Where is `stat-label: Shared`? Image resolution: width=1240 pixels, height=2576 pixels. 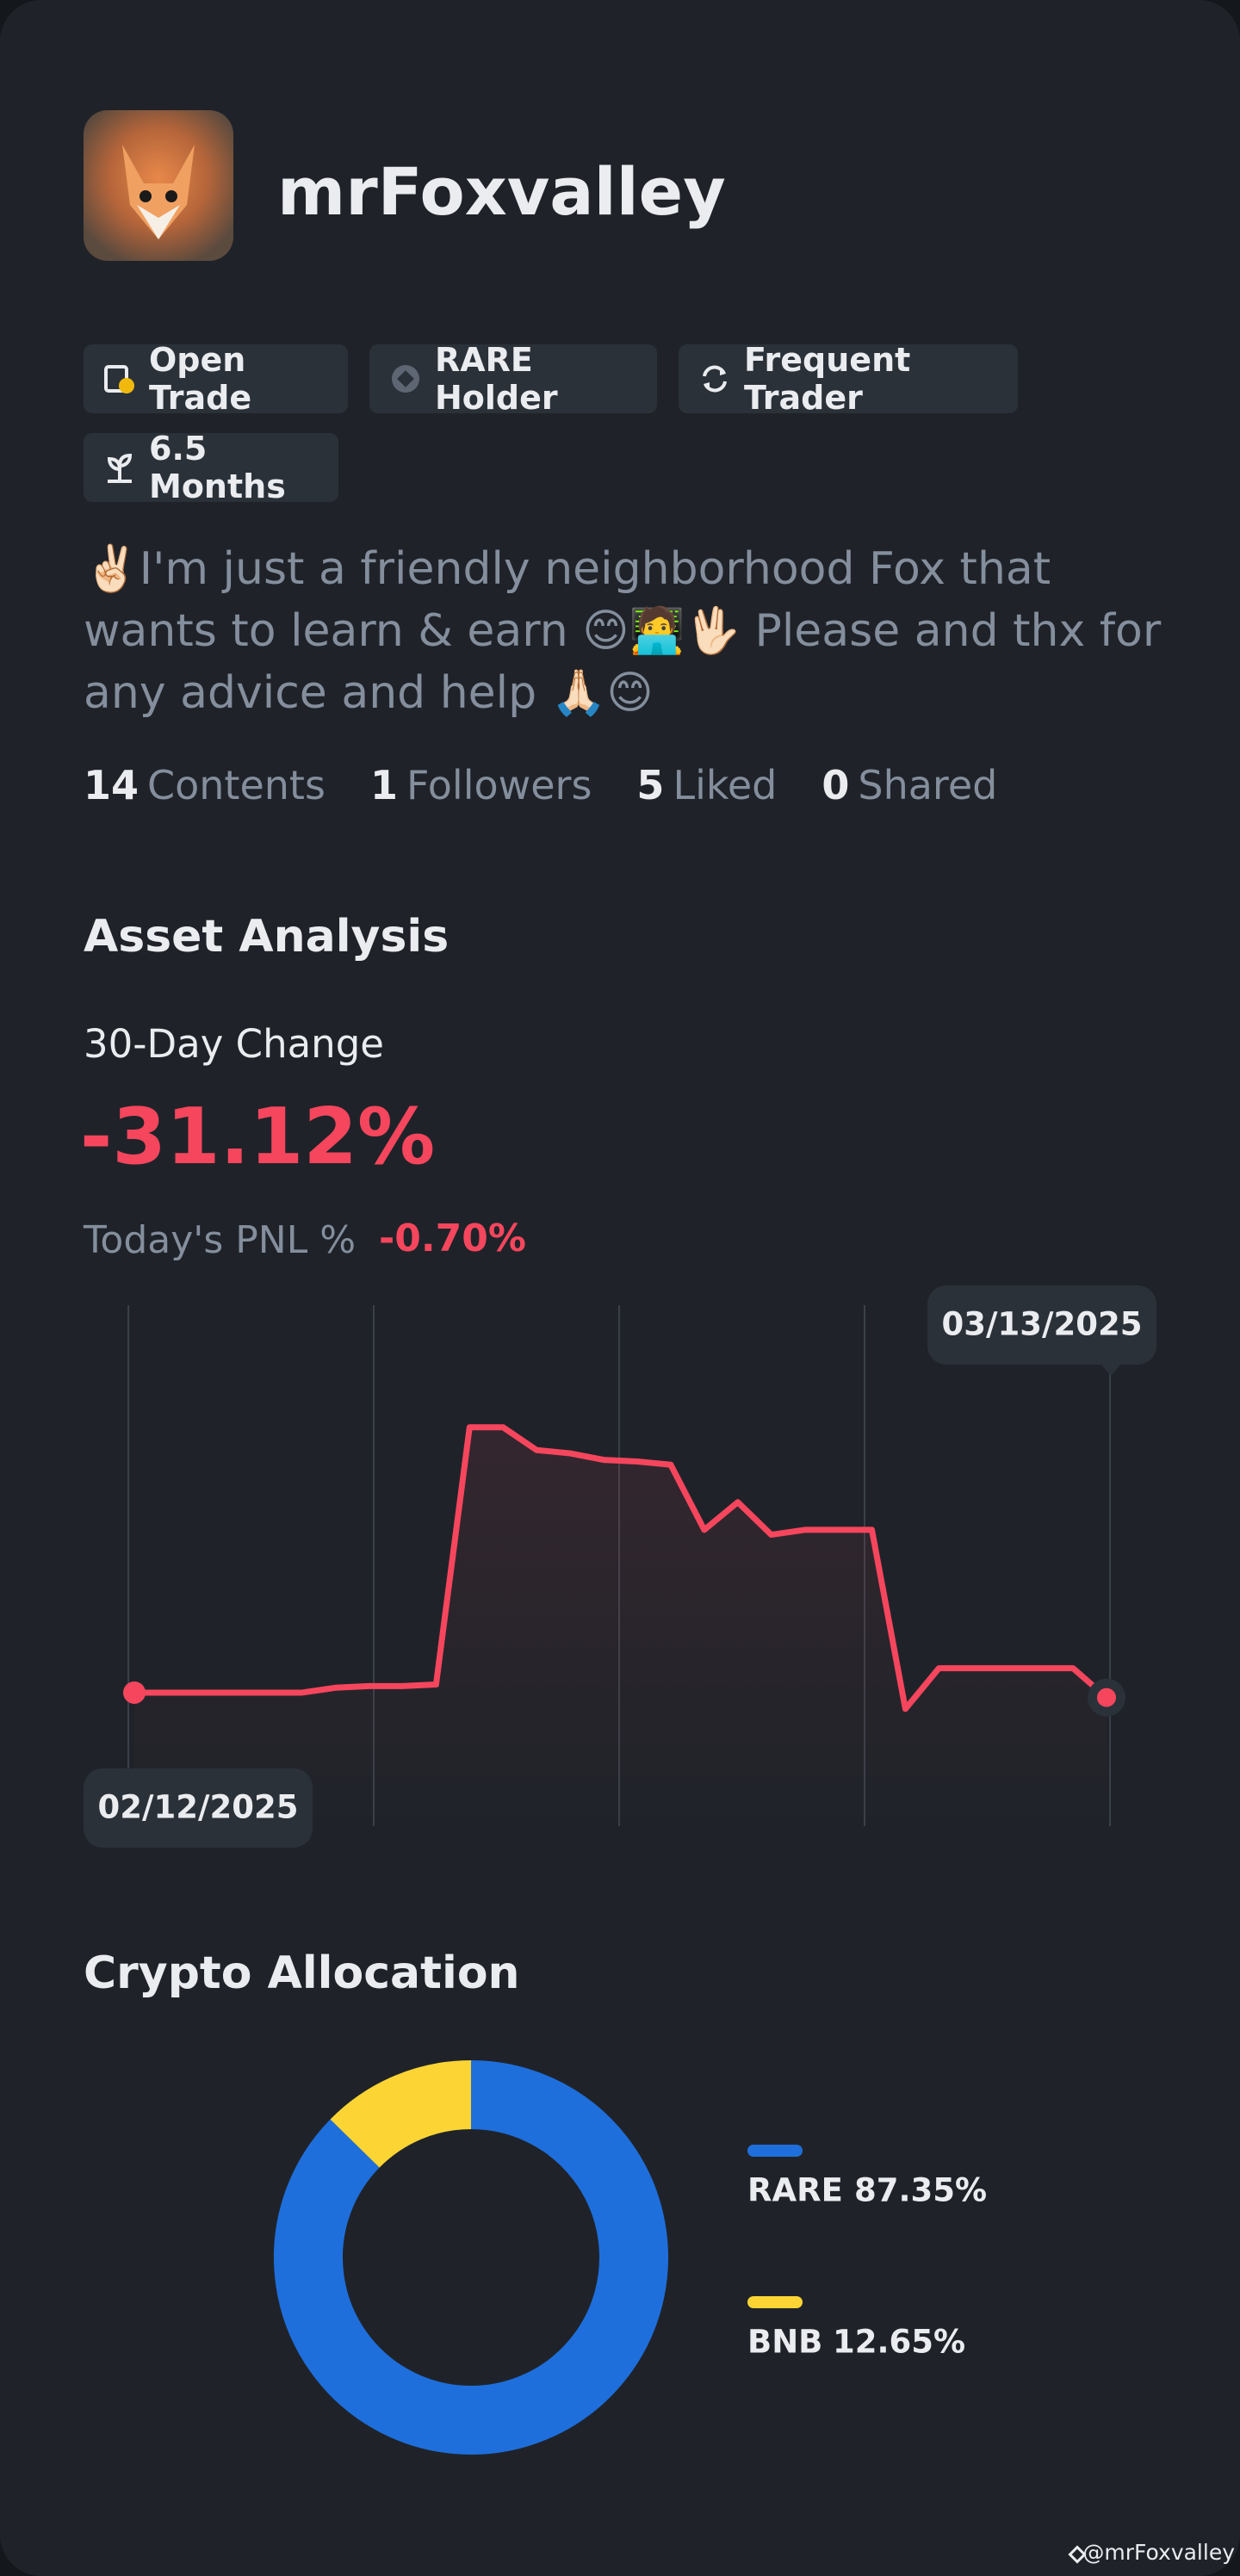 stat-label: Shared is located at coordinates (928, 785).